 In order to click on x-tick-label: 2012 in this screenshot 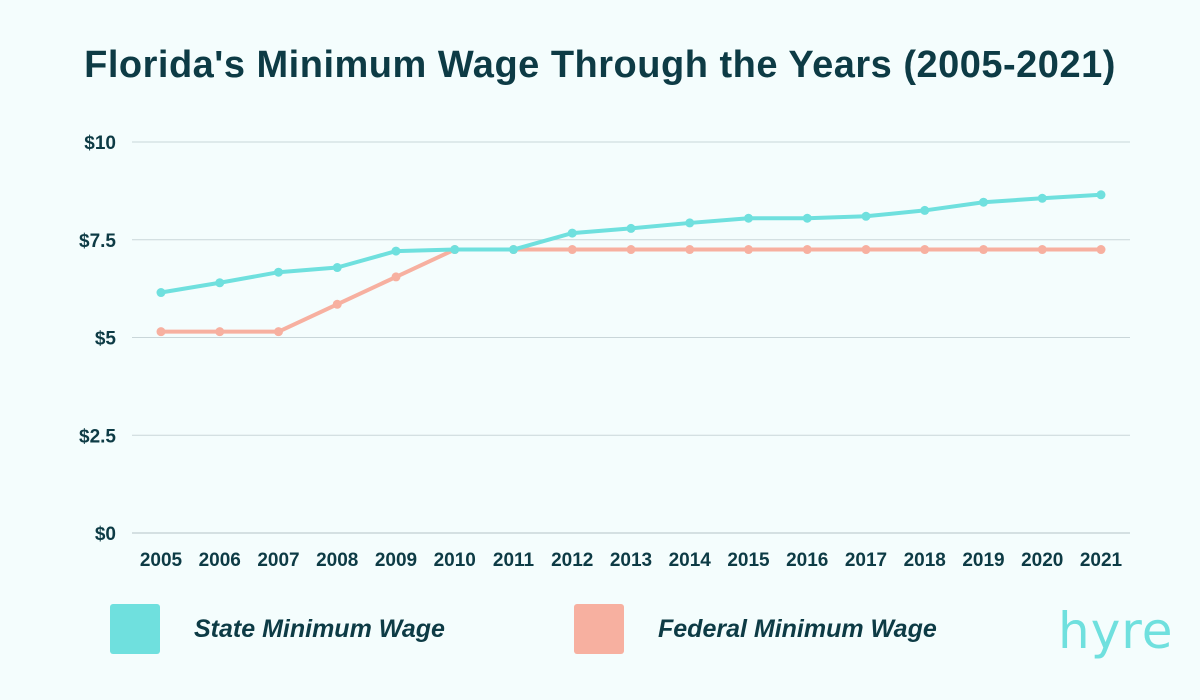, I will do `click(572, 560)`.